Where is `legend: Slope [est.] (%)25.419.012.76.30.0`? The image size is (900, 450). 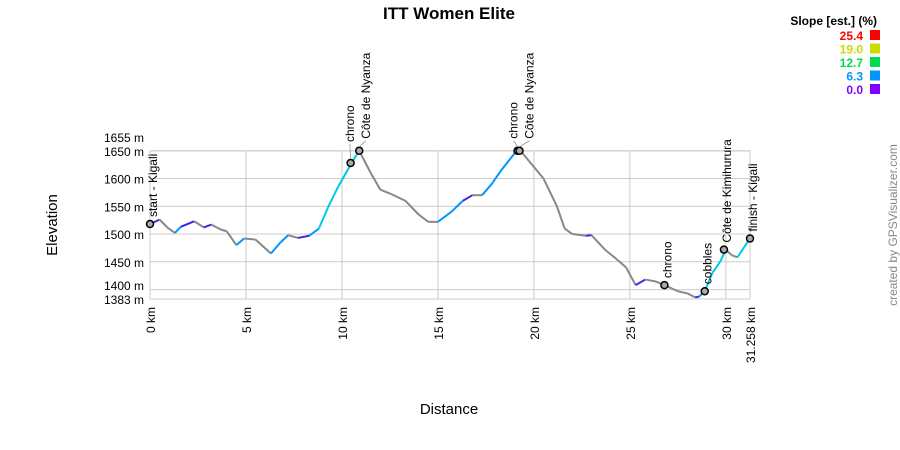 legend: Slope [est.] (%)25.419.012.76.30.0 is located at coordinates (835, 55).